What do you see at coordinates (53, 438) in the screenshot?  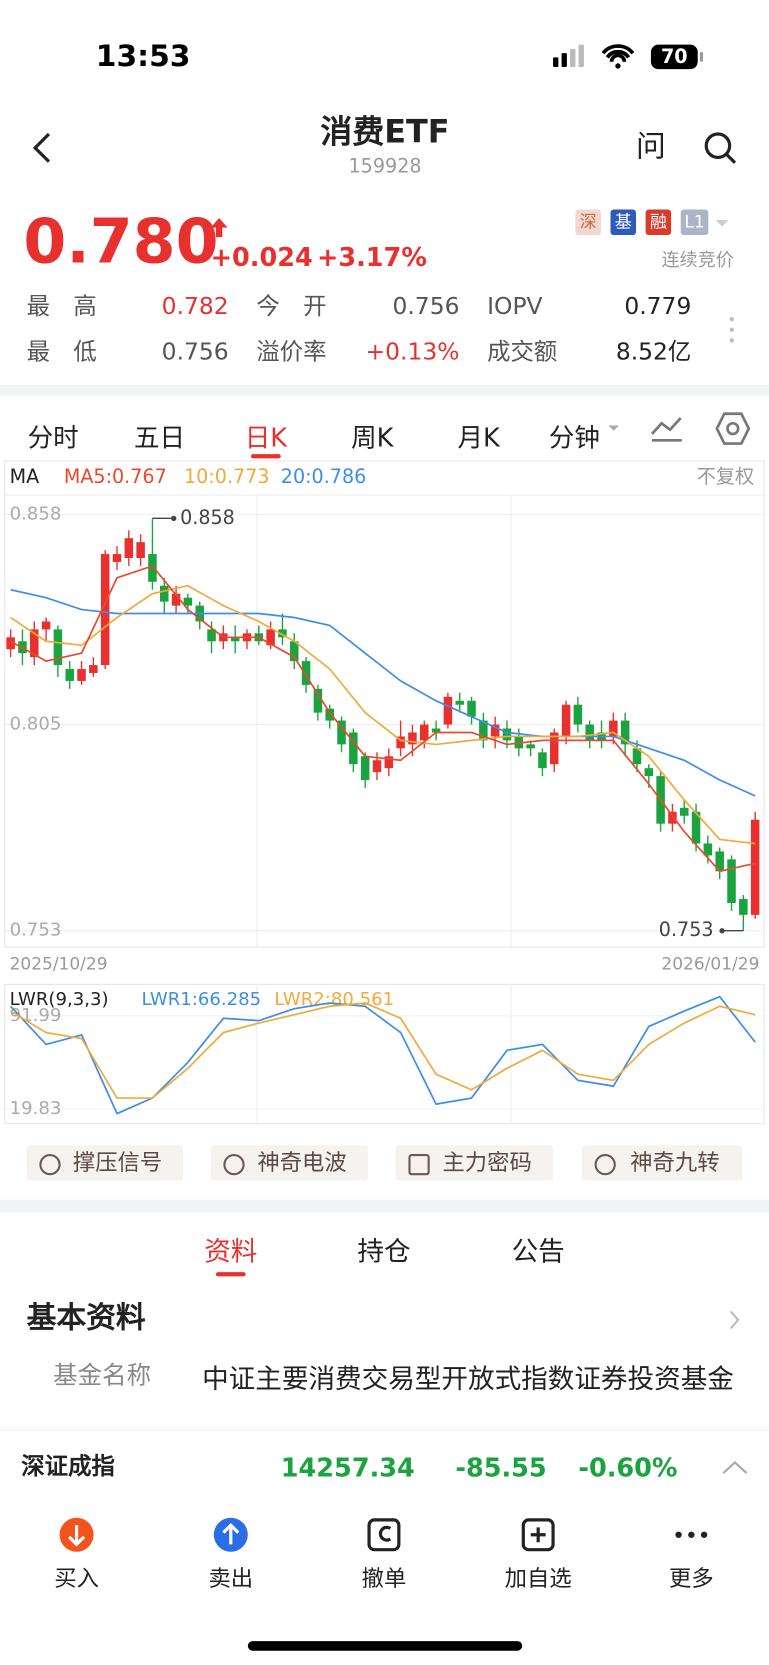 I see `tab: 分时` at bounding box center [53, 438].